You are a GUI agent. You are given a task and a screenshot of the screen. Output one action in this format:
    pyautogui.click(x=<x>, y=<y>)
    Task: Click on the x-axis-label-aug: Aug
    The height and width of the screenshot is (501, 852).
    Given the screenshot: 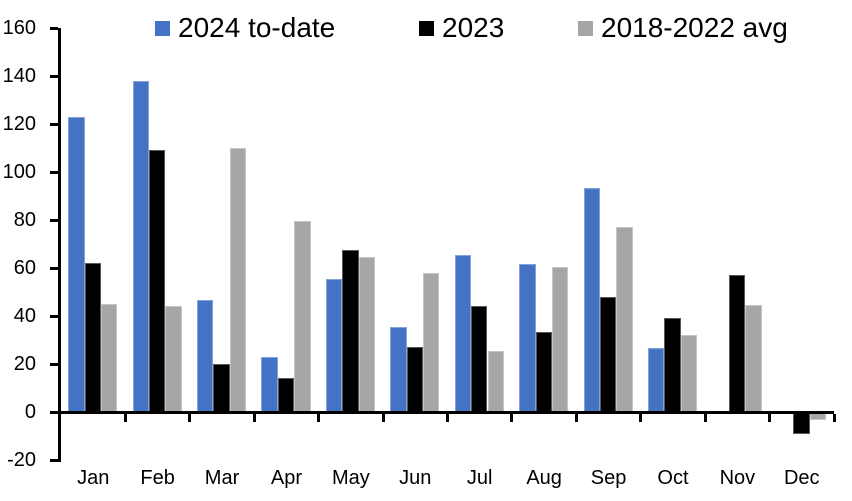 What is the action you would take?
    pyautogui.click(x=544, y=478)
    